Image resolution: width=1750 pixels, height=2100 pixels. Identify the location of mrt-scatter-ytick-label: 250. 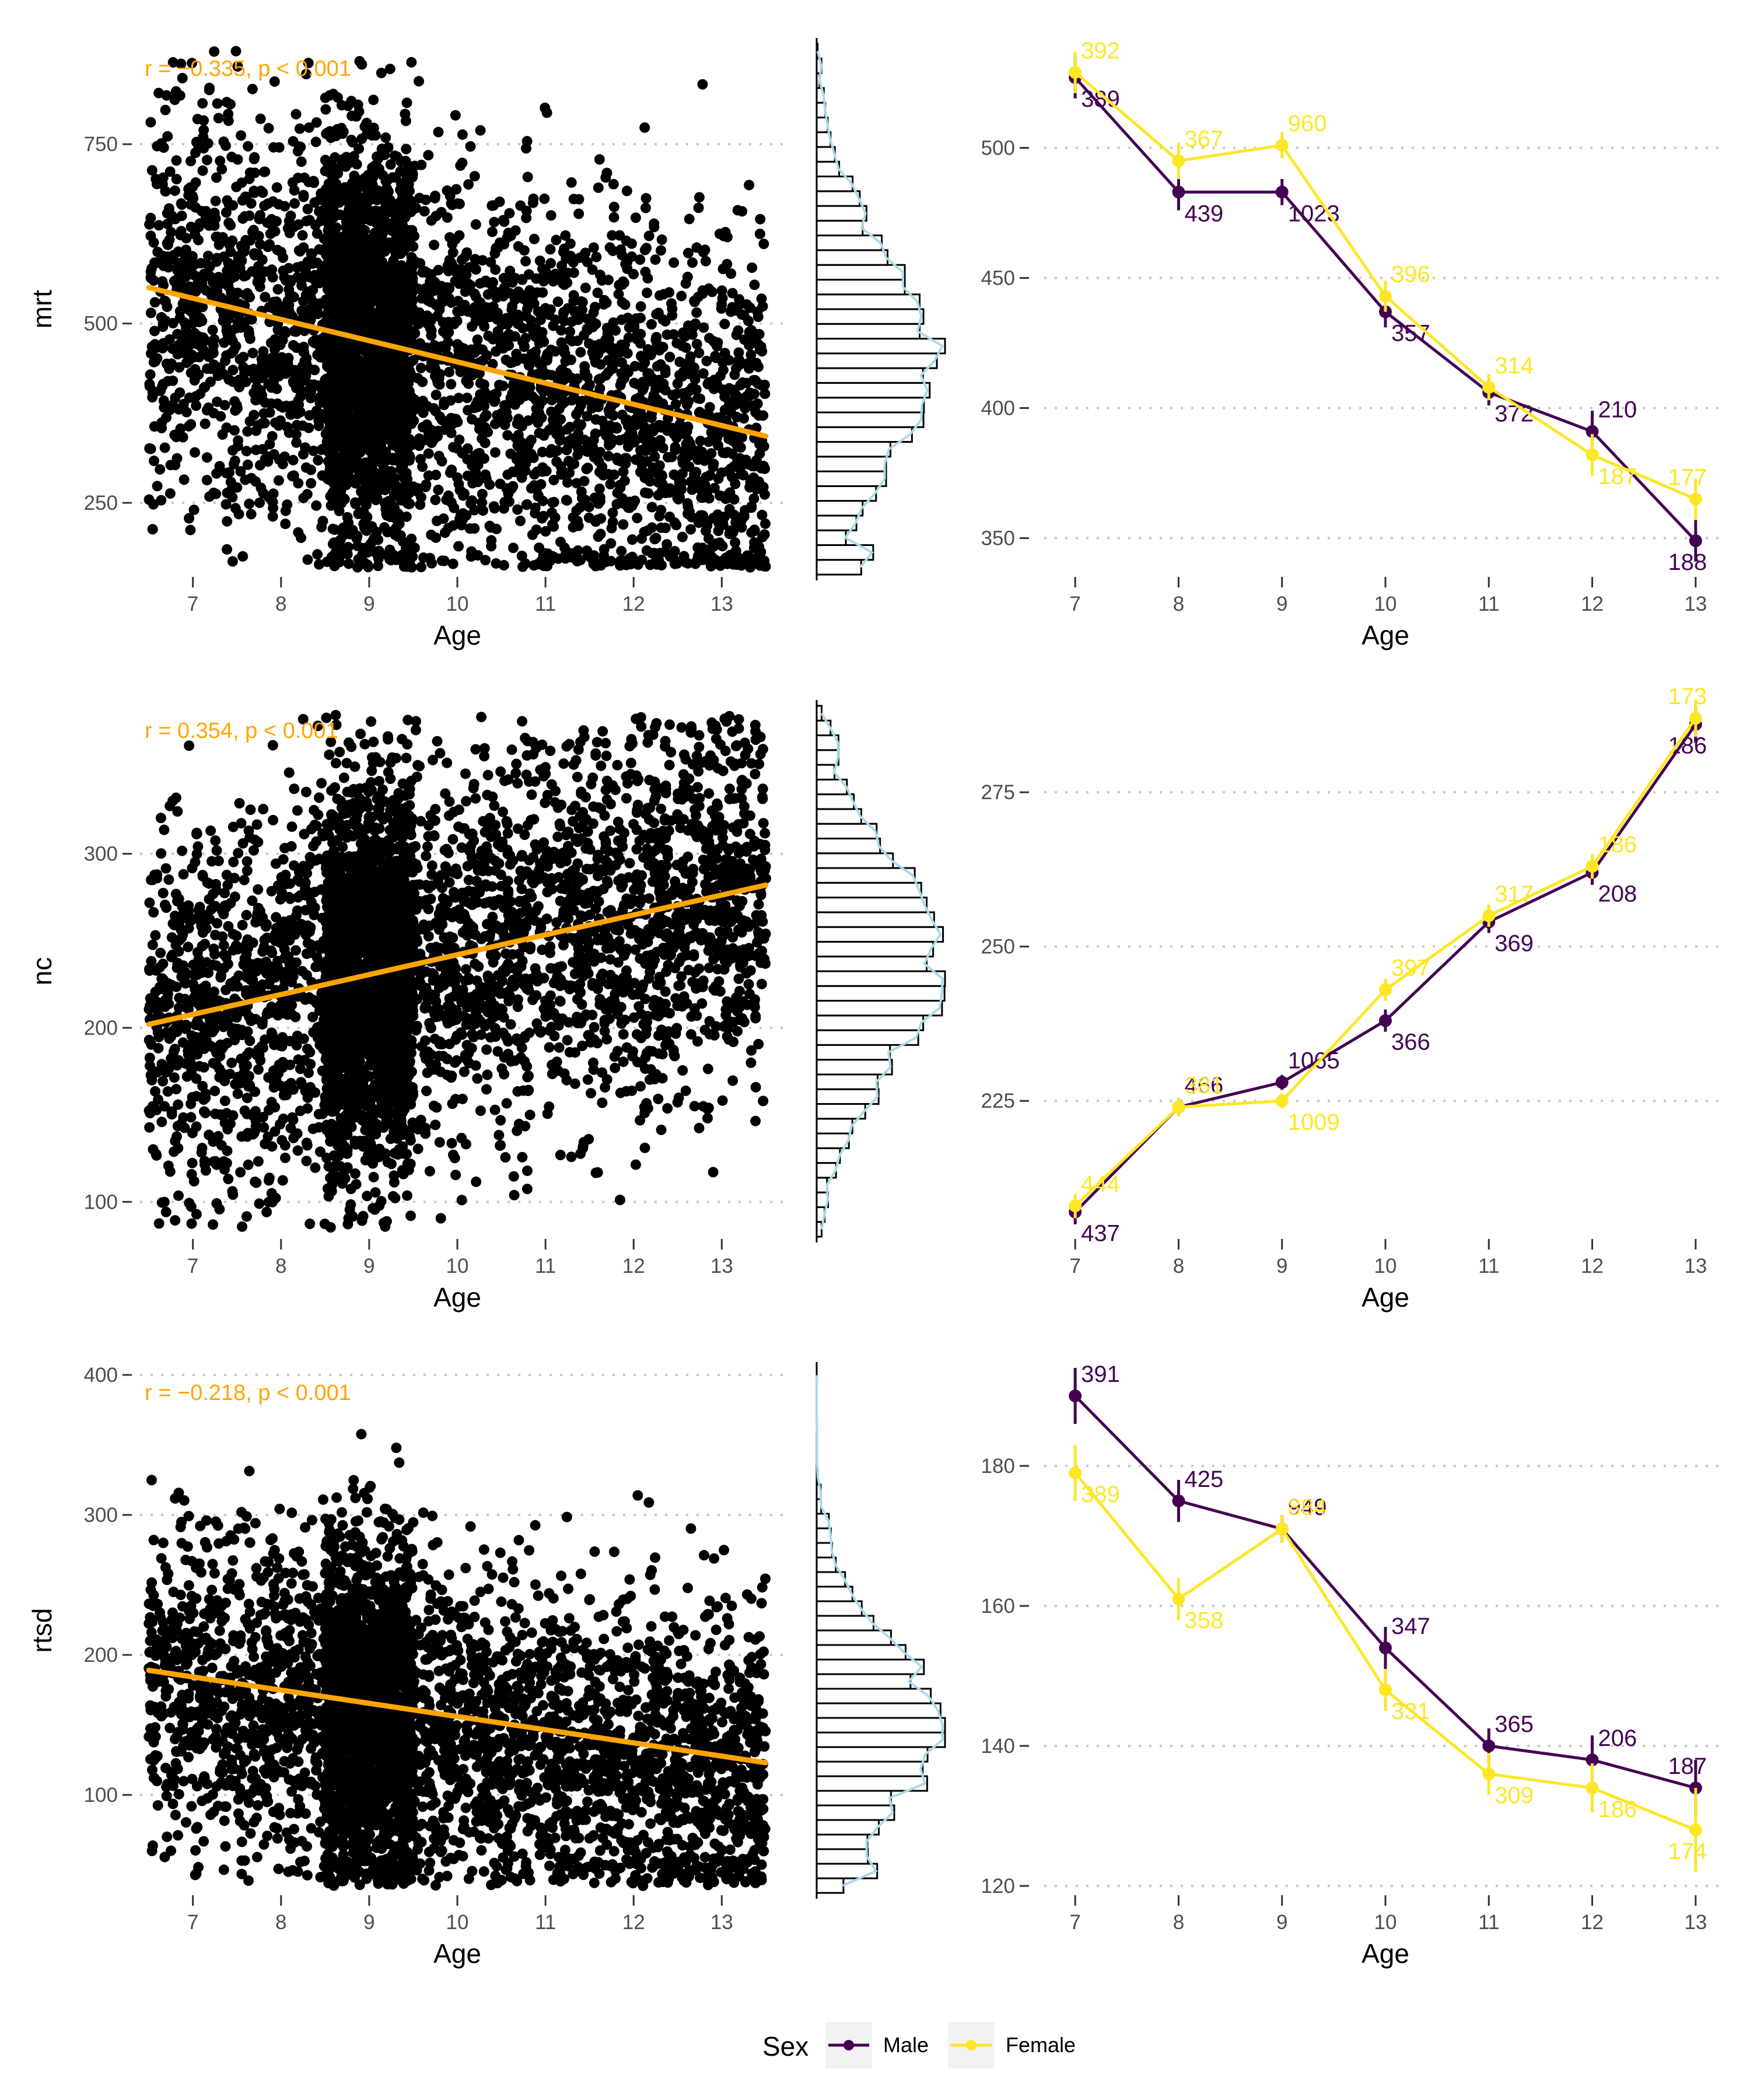
(101, 503).